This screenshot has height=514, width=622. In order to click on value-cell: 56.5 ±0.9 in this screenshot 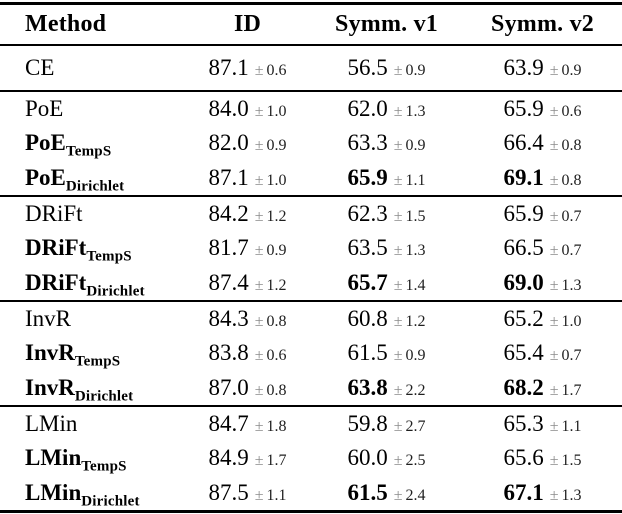, I will do `click(386, 68)`.